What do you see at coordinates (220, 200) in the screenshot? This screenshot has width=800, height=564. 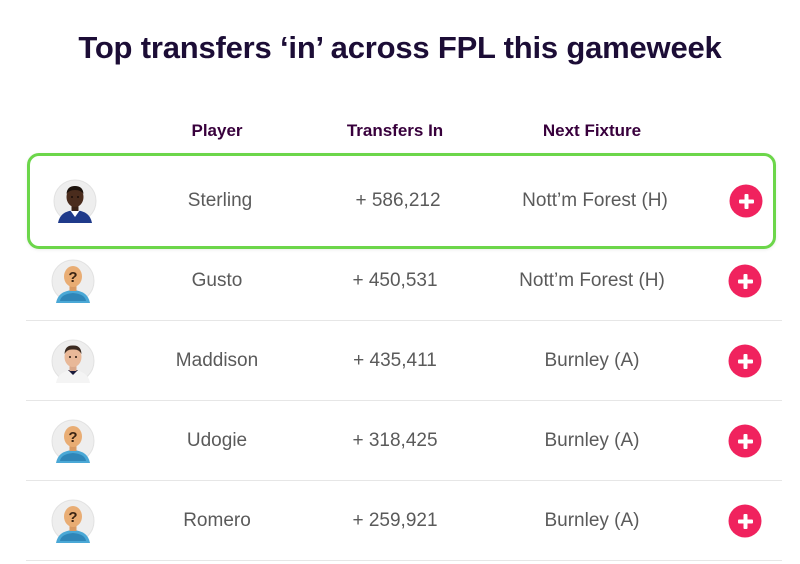 I see `player-name: Sterling` at bounding box center [220, 200].